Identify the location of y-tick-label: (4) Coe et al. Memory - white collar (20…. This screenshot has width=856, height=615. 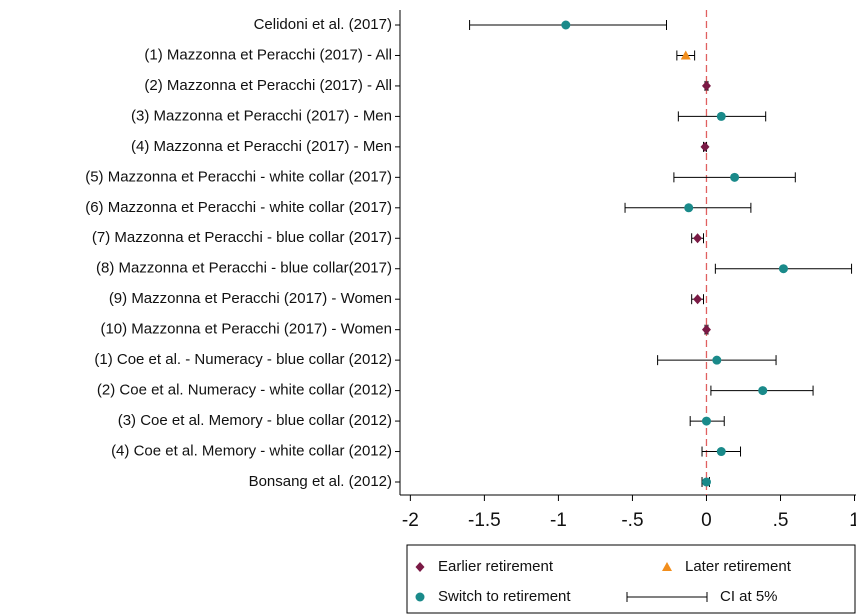
(251, 451).